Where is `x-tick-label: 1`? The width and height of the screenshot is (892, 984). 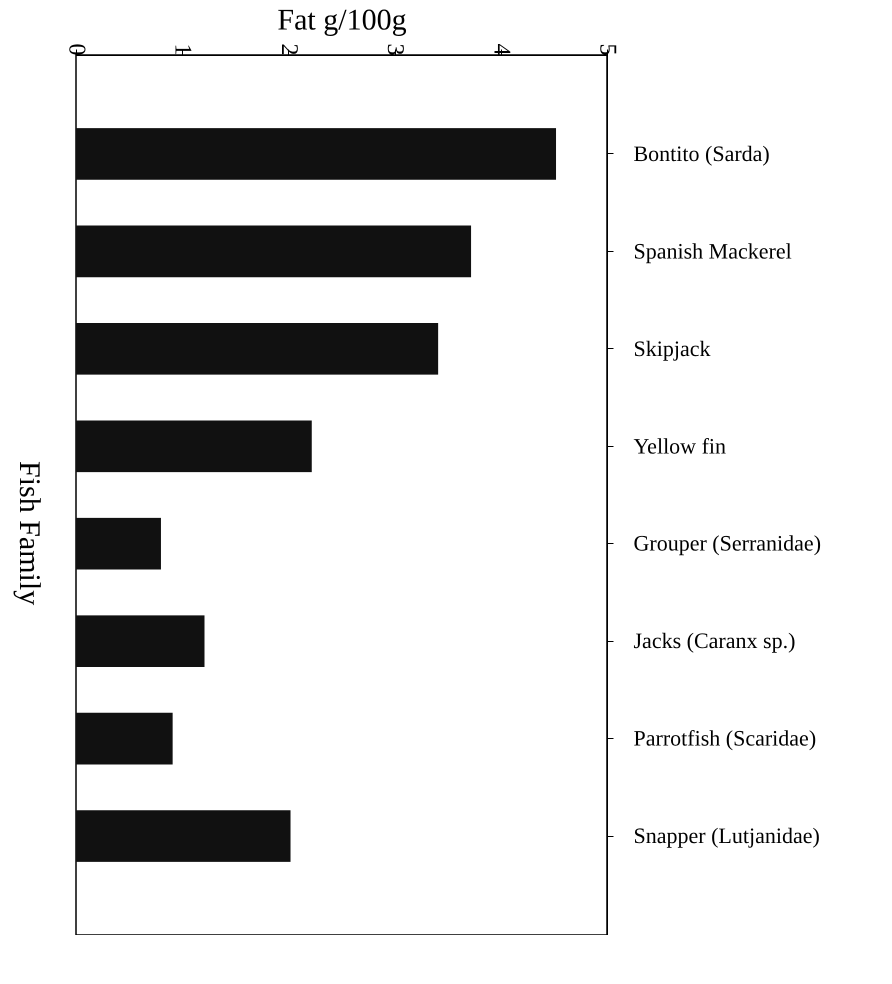
x-tick-label: 1 is located at coordinates (183, 50).